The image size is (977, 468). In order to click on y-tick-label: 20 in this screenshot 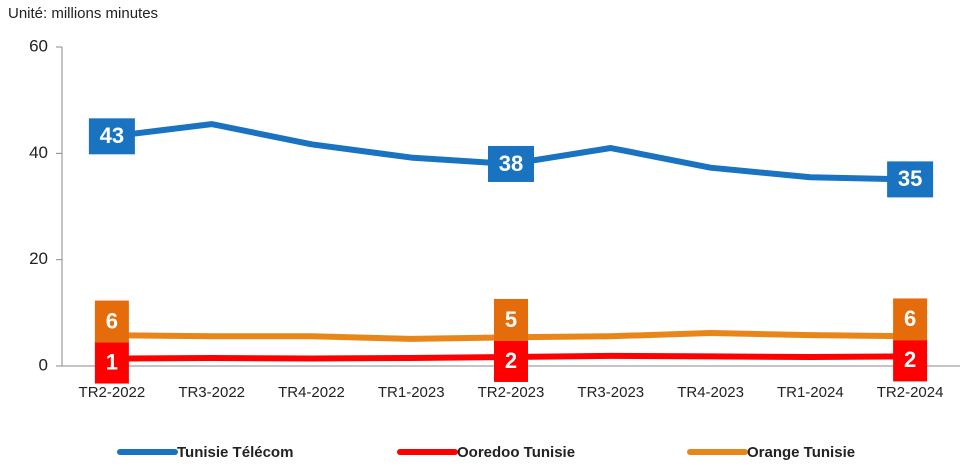, I will do `click(38, 258)`.